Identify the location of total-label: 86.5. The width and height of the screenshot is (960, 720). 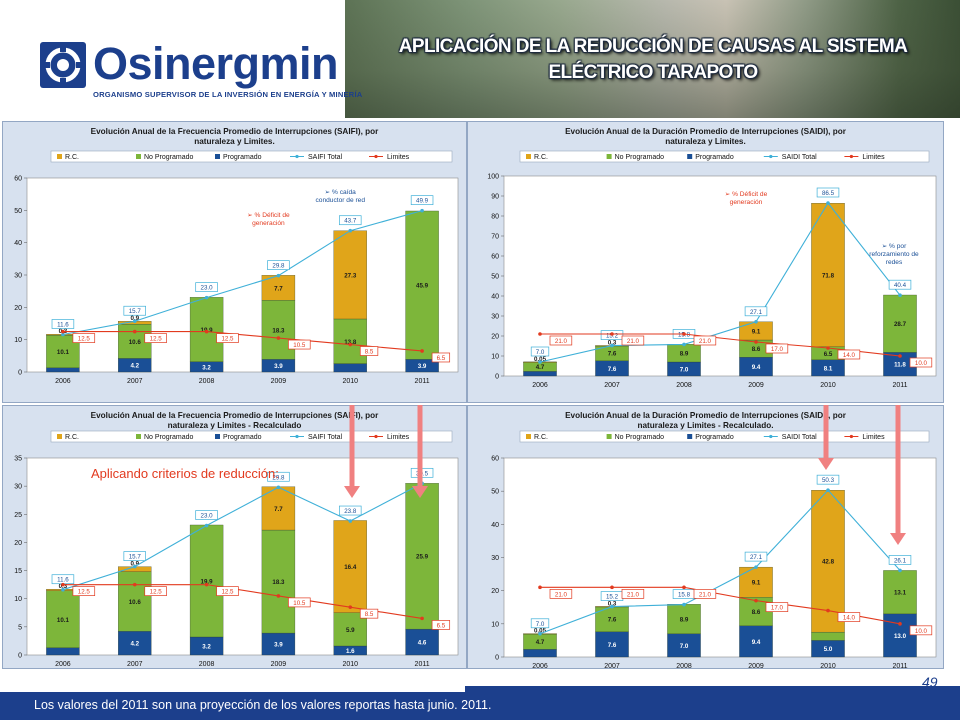
(828, 193).